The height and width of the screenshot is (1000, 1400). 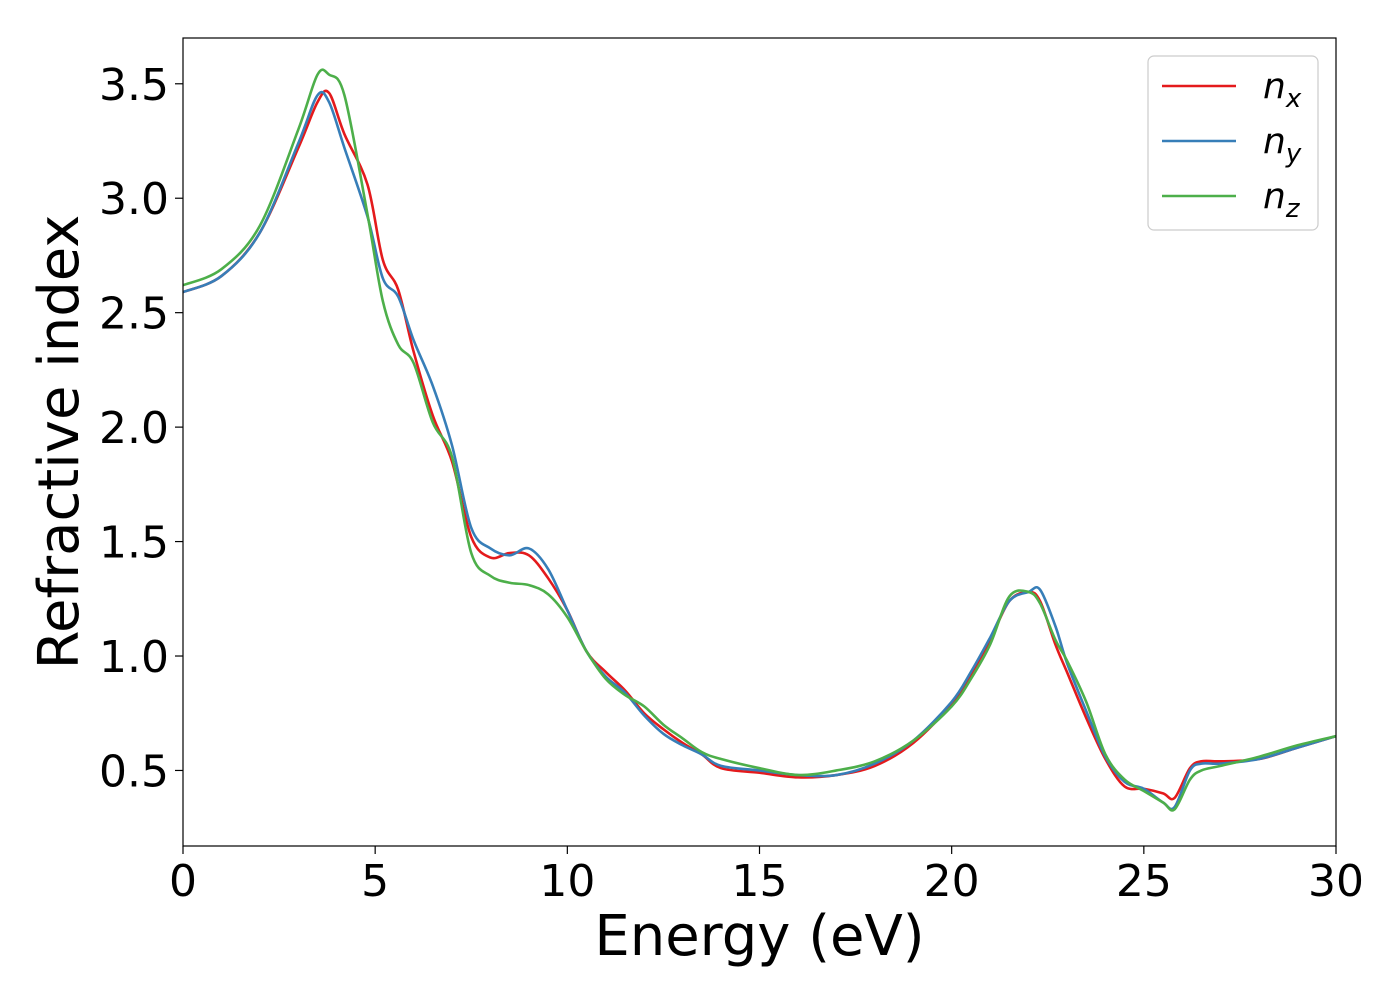 What do you see at coordinates (134, 771) in the screenshot?
I see `y-tick-label: 0.5` at bounding box center [134, 771].